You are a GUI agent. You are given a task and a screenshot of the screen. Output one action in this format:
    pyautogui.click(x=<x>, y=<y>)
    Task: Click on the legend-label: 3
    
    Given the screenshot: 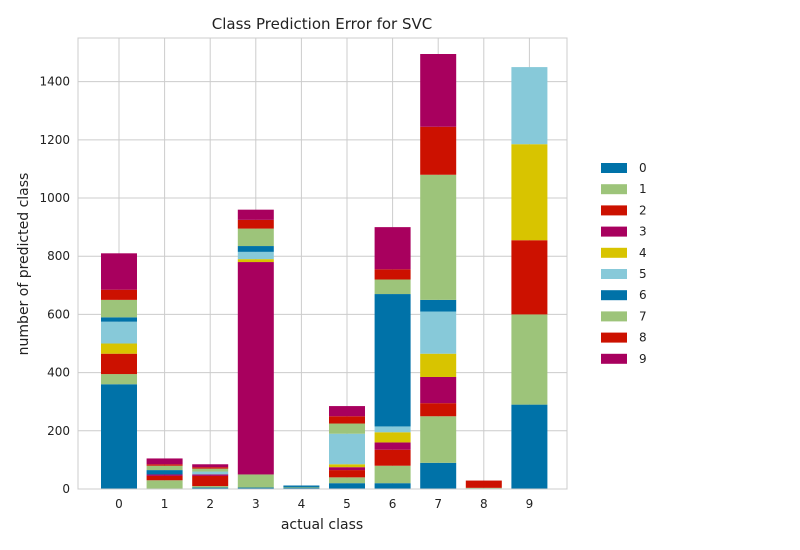 What is the action you would take?
    pyautogui.click(x=643, y=232)
    